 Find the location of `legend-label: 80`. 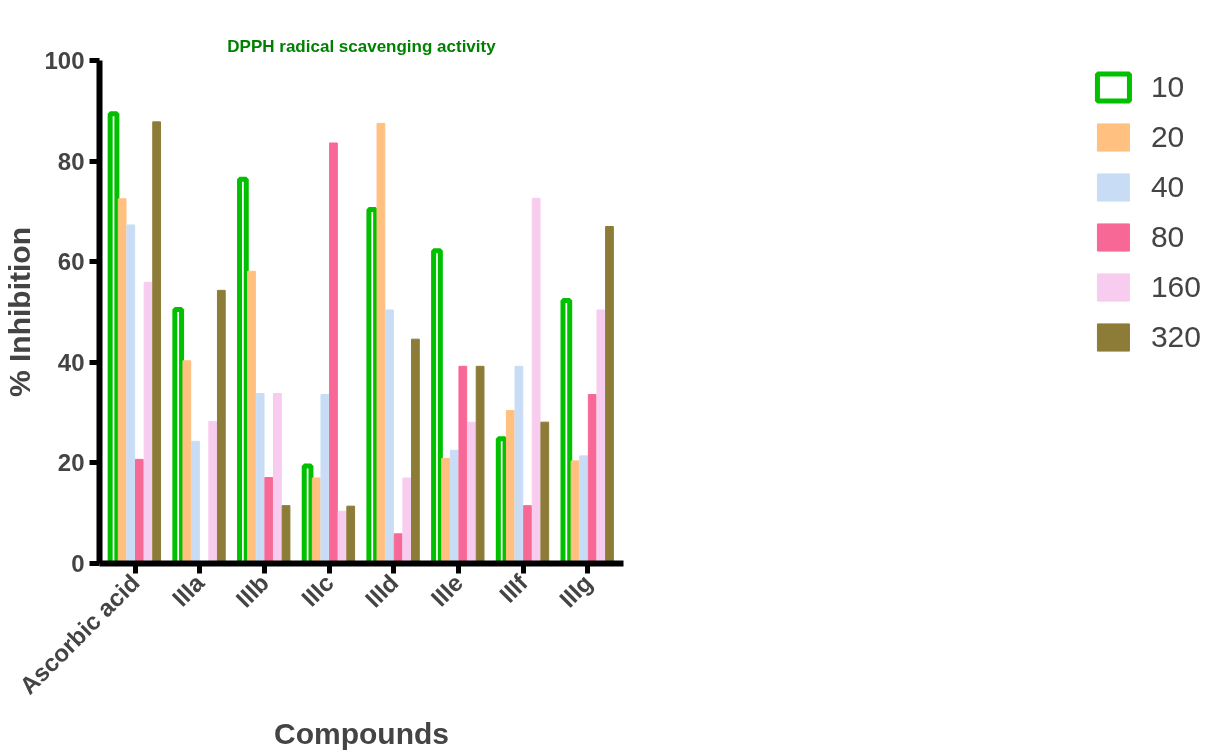

legend-label: 80 is located at coordinates (1167, 237).